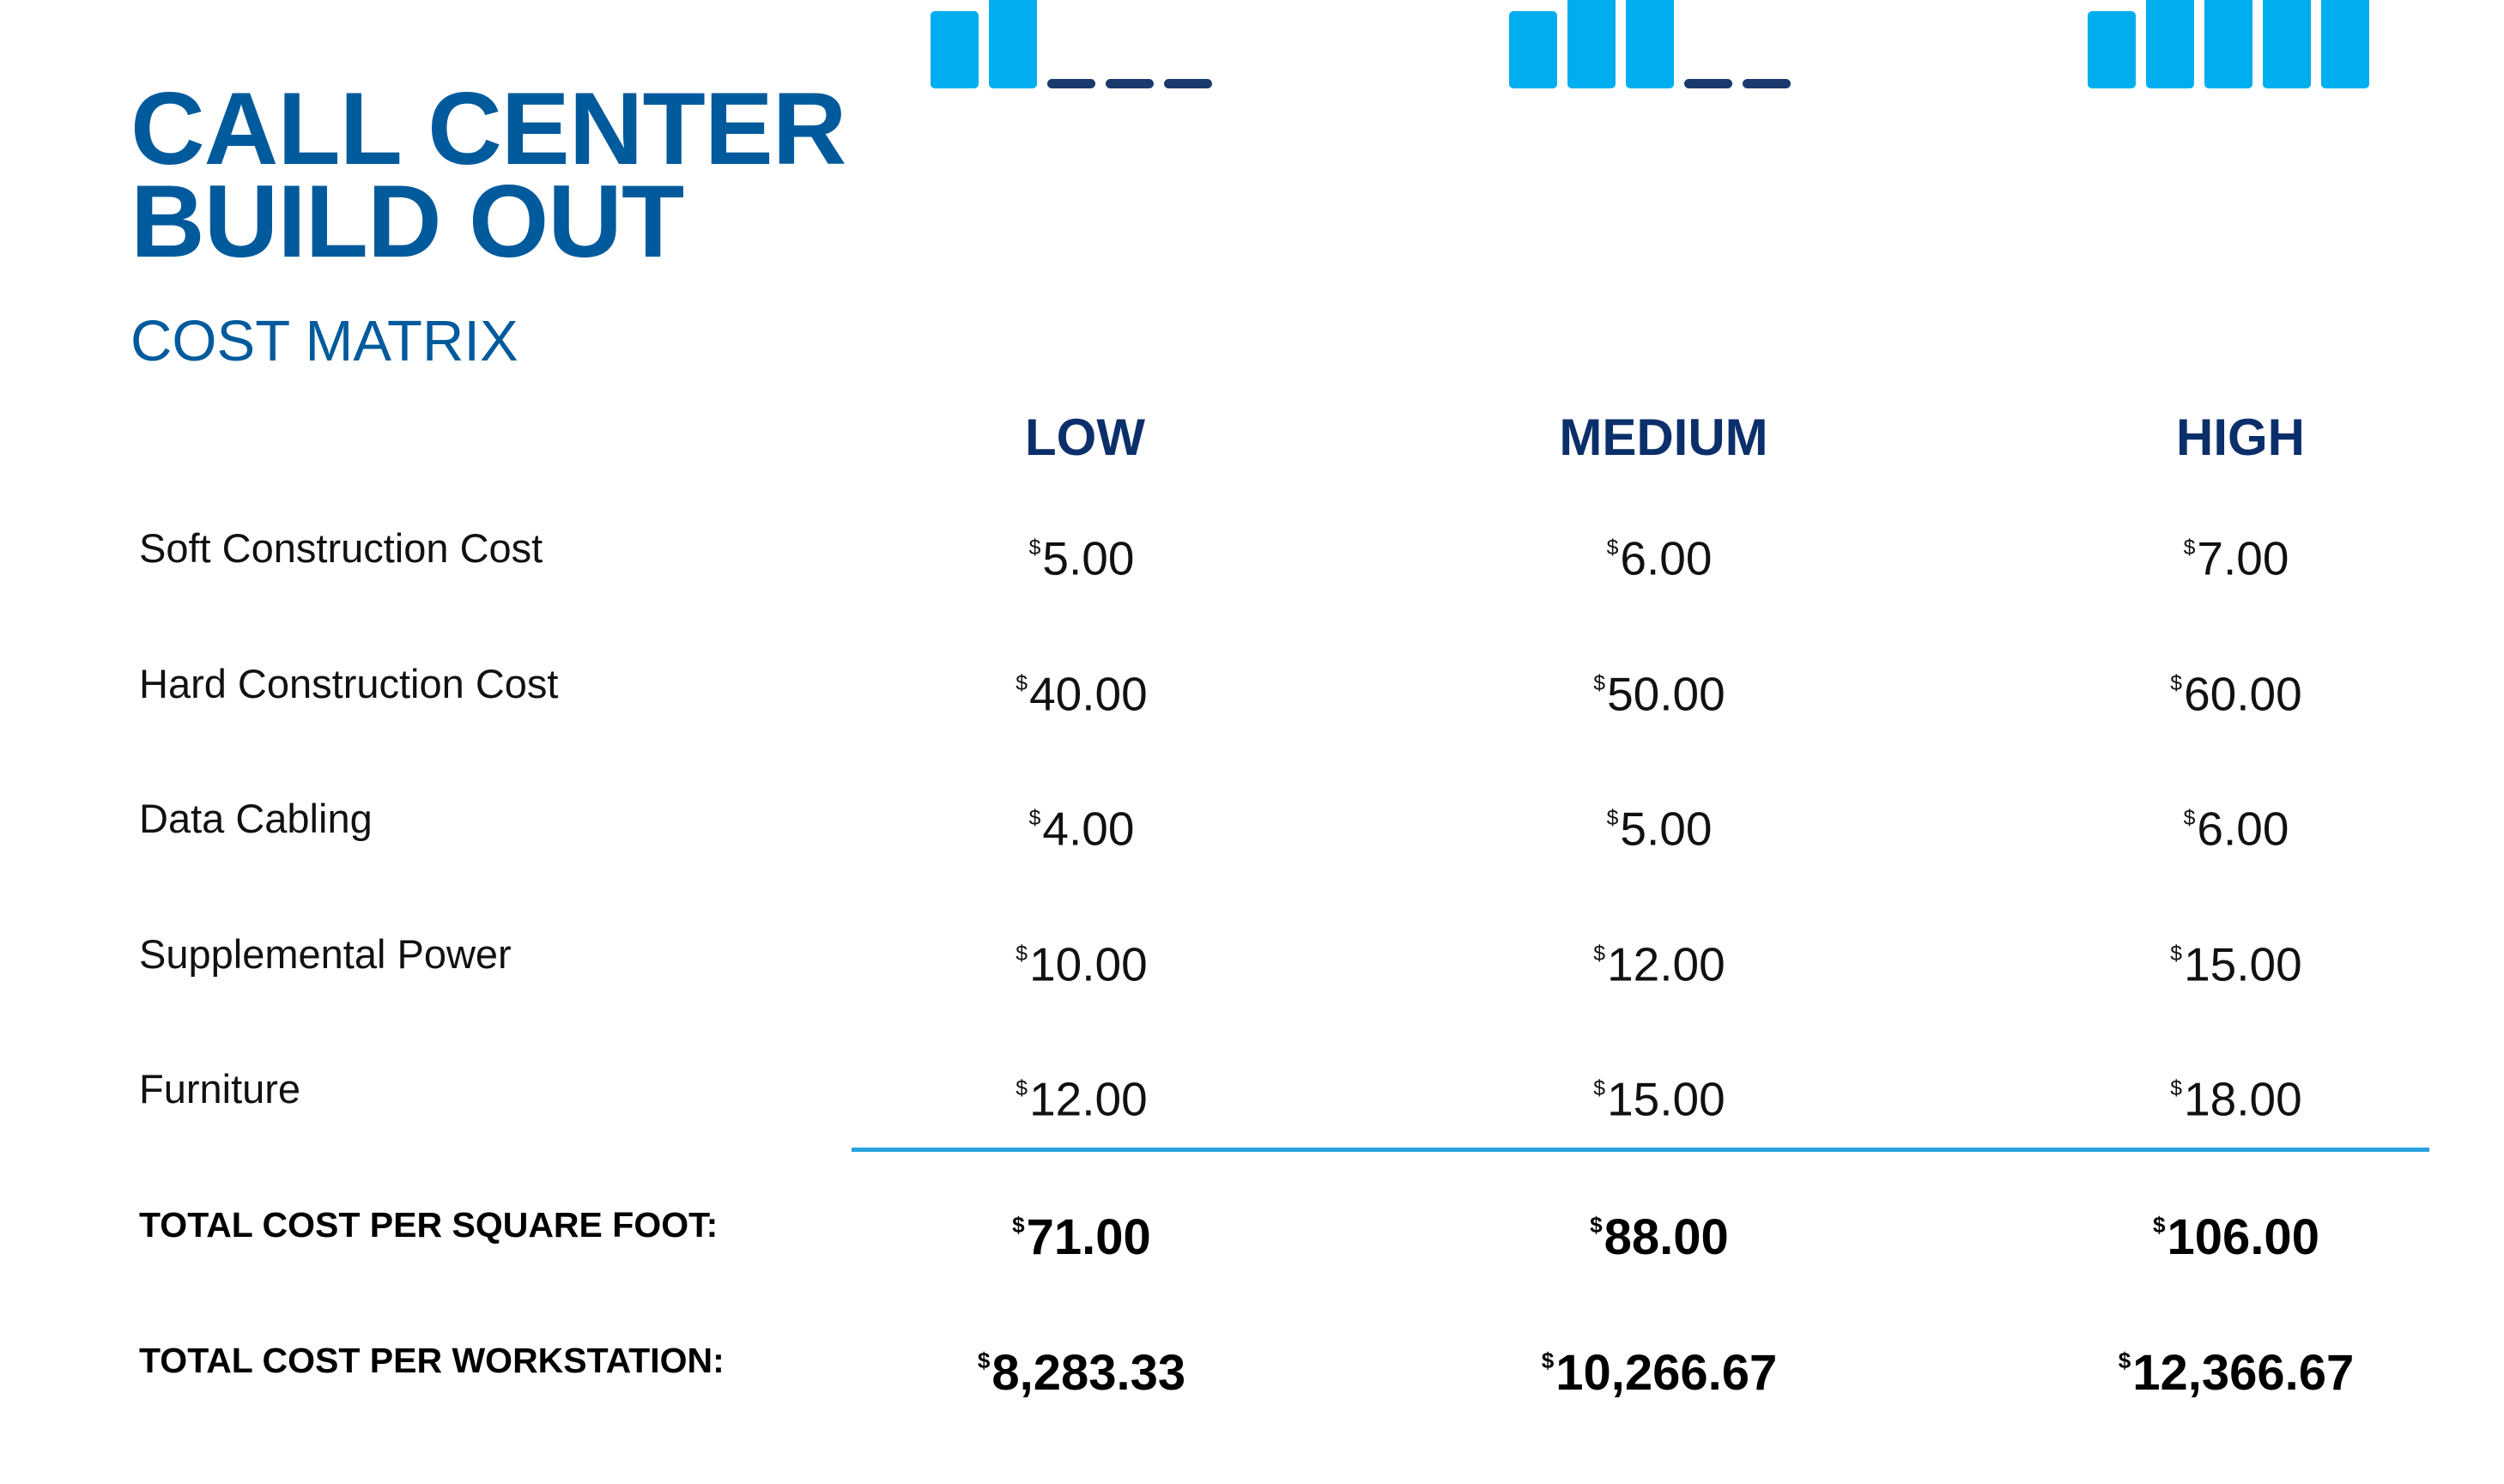 The height and width of the screenshot is (1484, 2504). Describe the element at coordinates (432, 1360) in the screenshot. I see `total-label-per-workstation: TOTAL COST PER WORKSTATION:` at that location.